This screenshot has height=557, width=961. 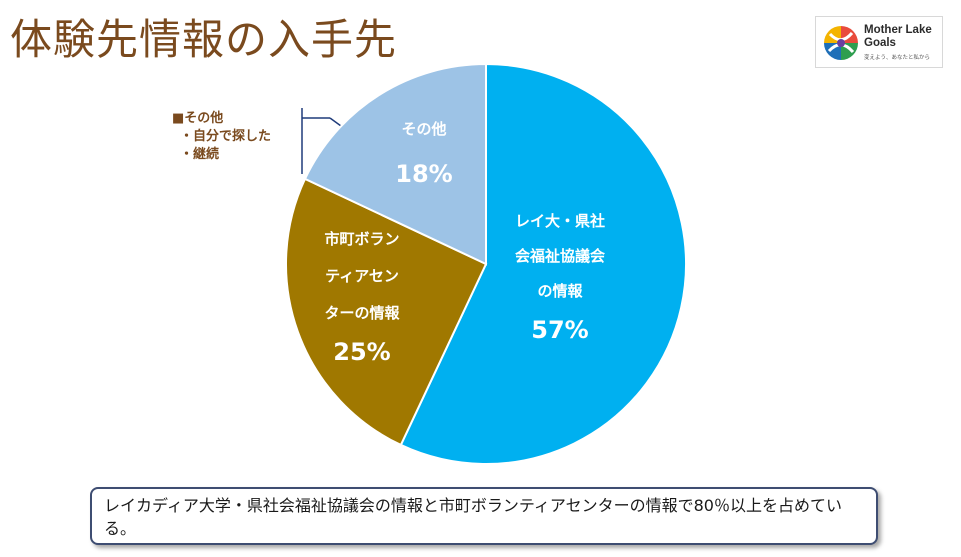 What do you see at coordinates (423, 129) in the screenshot?
I see `slice-label: その他` at bounding box center [423, 129].